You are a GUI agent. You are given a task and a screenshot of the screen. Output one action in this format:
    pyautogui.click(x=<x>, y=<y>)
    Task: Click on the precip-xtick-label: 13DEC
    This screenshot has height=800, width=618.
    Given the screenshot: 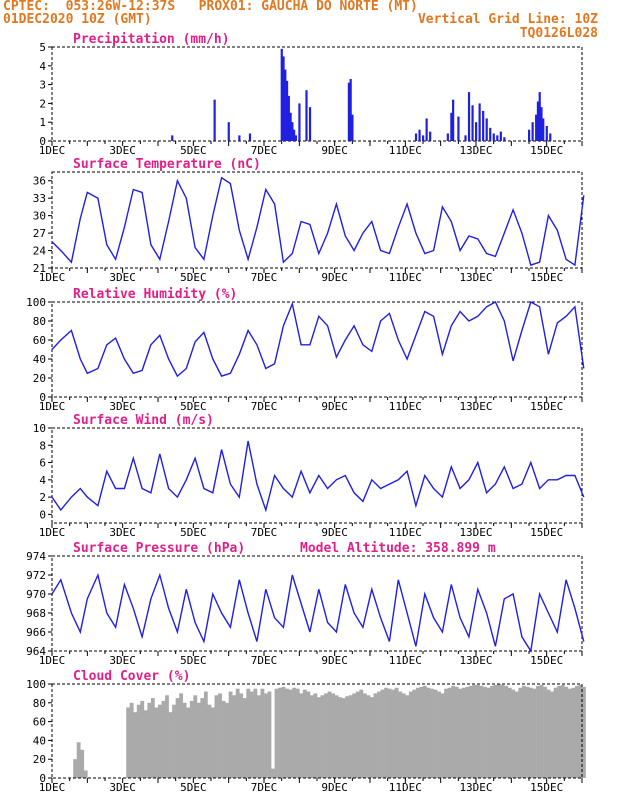 What is the action you would take?
    pyautogui.click(x=475, y=150)
    